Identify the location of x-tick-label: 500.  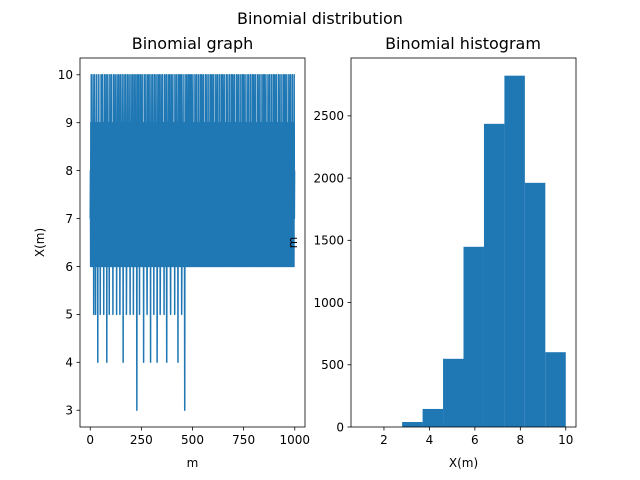
(192, 440).